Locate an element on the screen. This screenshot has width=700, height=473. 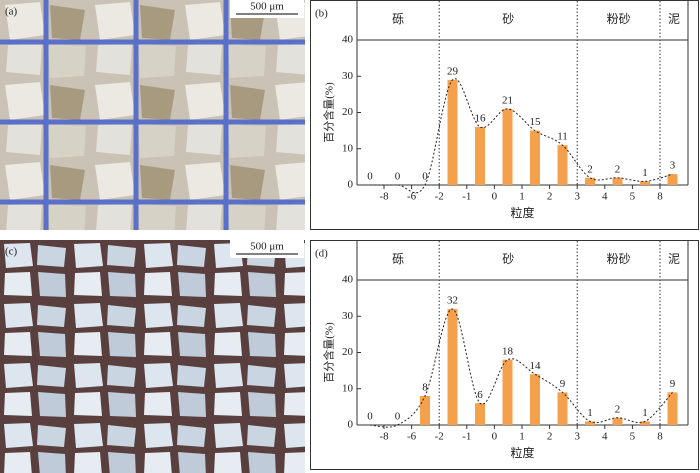
value-label: 11 is located at coordinates (562, 137).